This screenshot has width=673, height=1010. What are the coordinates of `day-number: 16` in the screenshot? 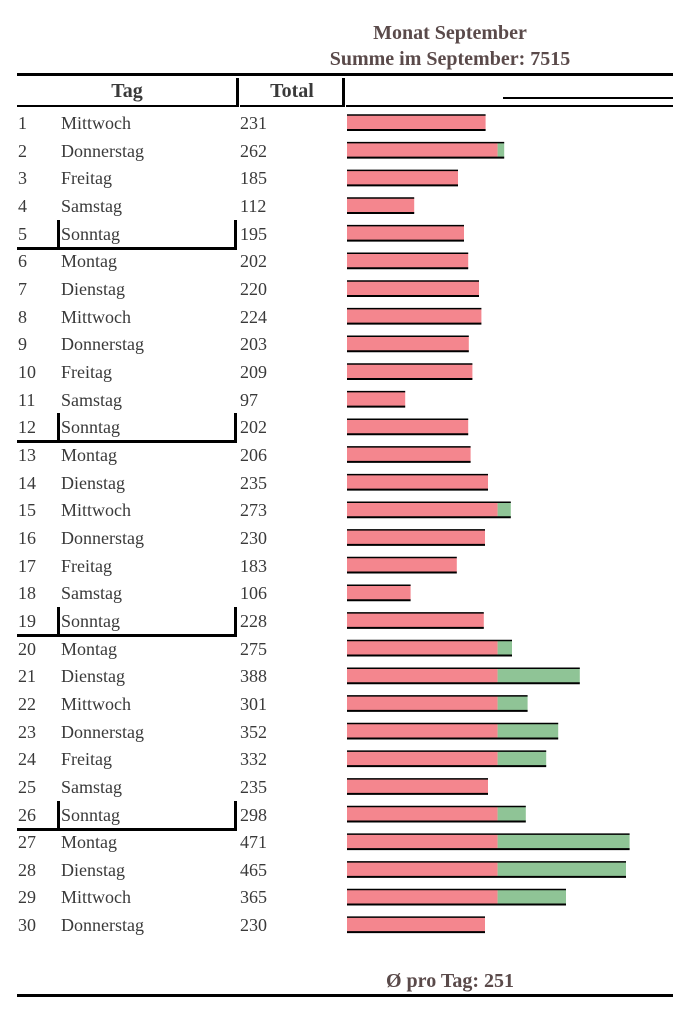 It's located at (27, 537).